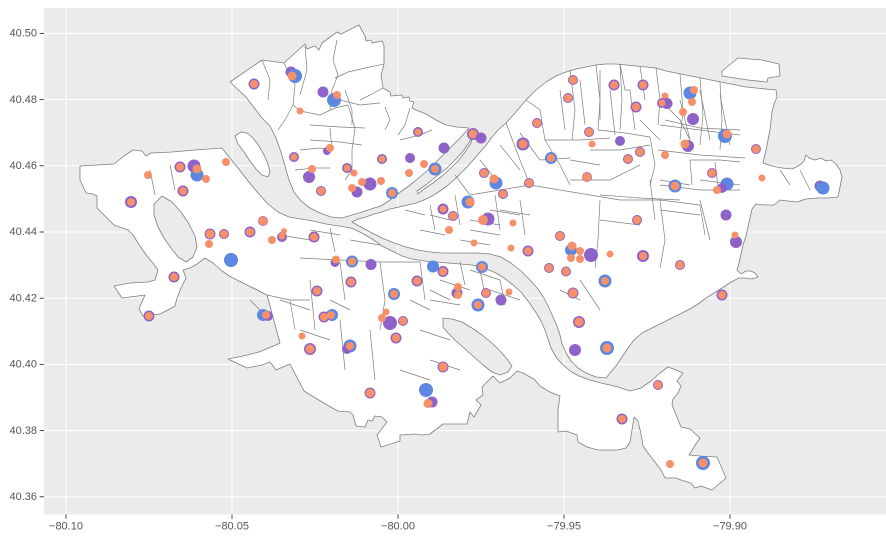 The width and height of the screenshot is (886, 544). Describe the element at coordinates (23, 497) in the screenshot. I see `svg-text: 40.36` at that location.